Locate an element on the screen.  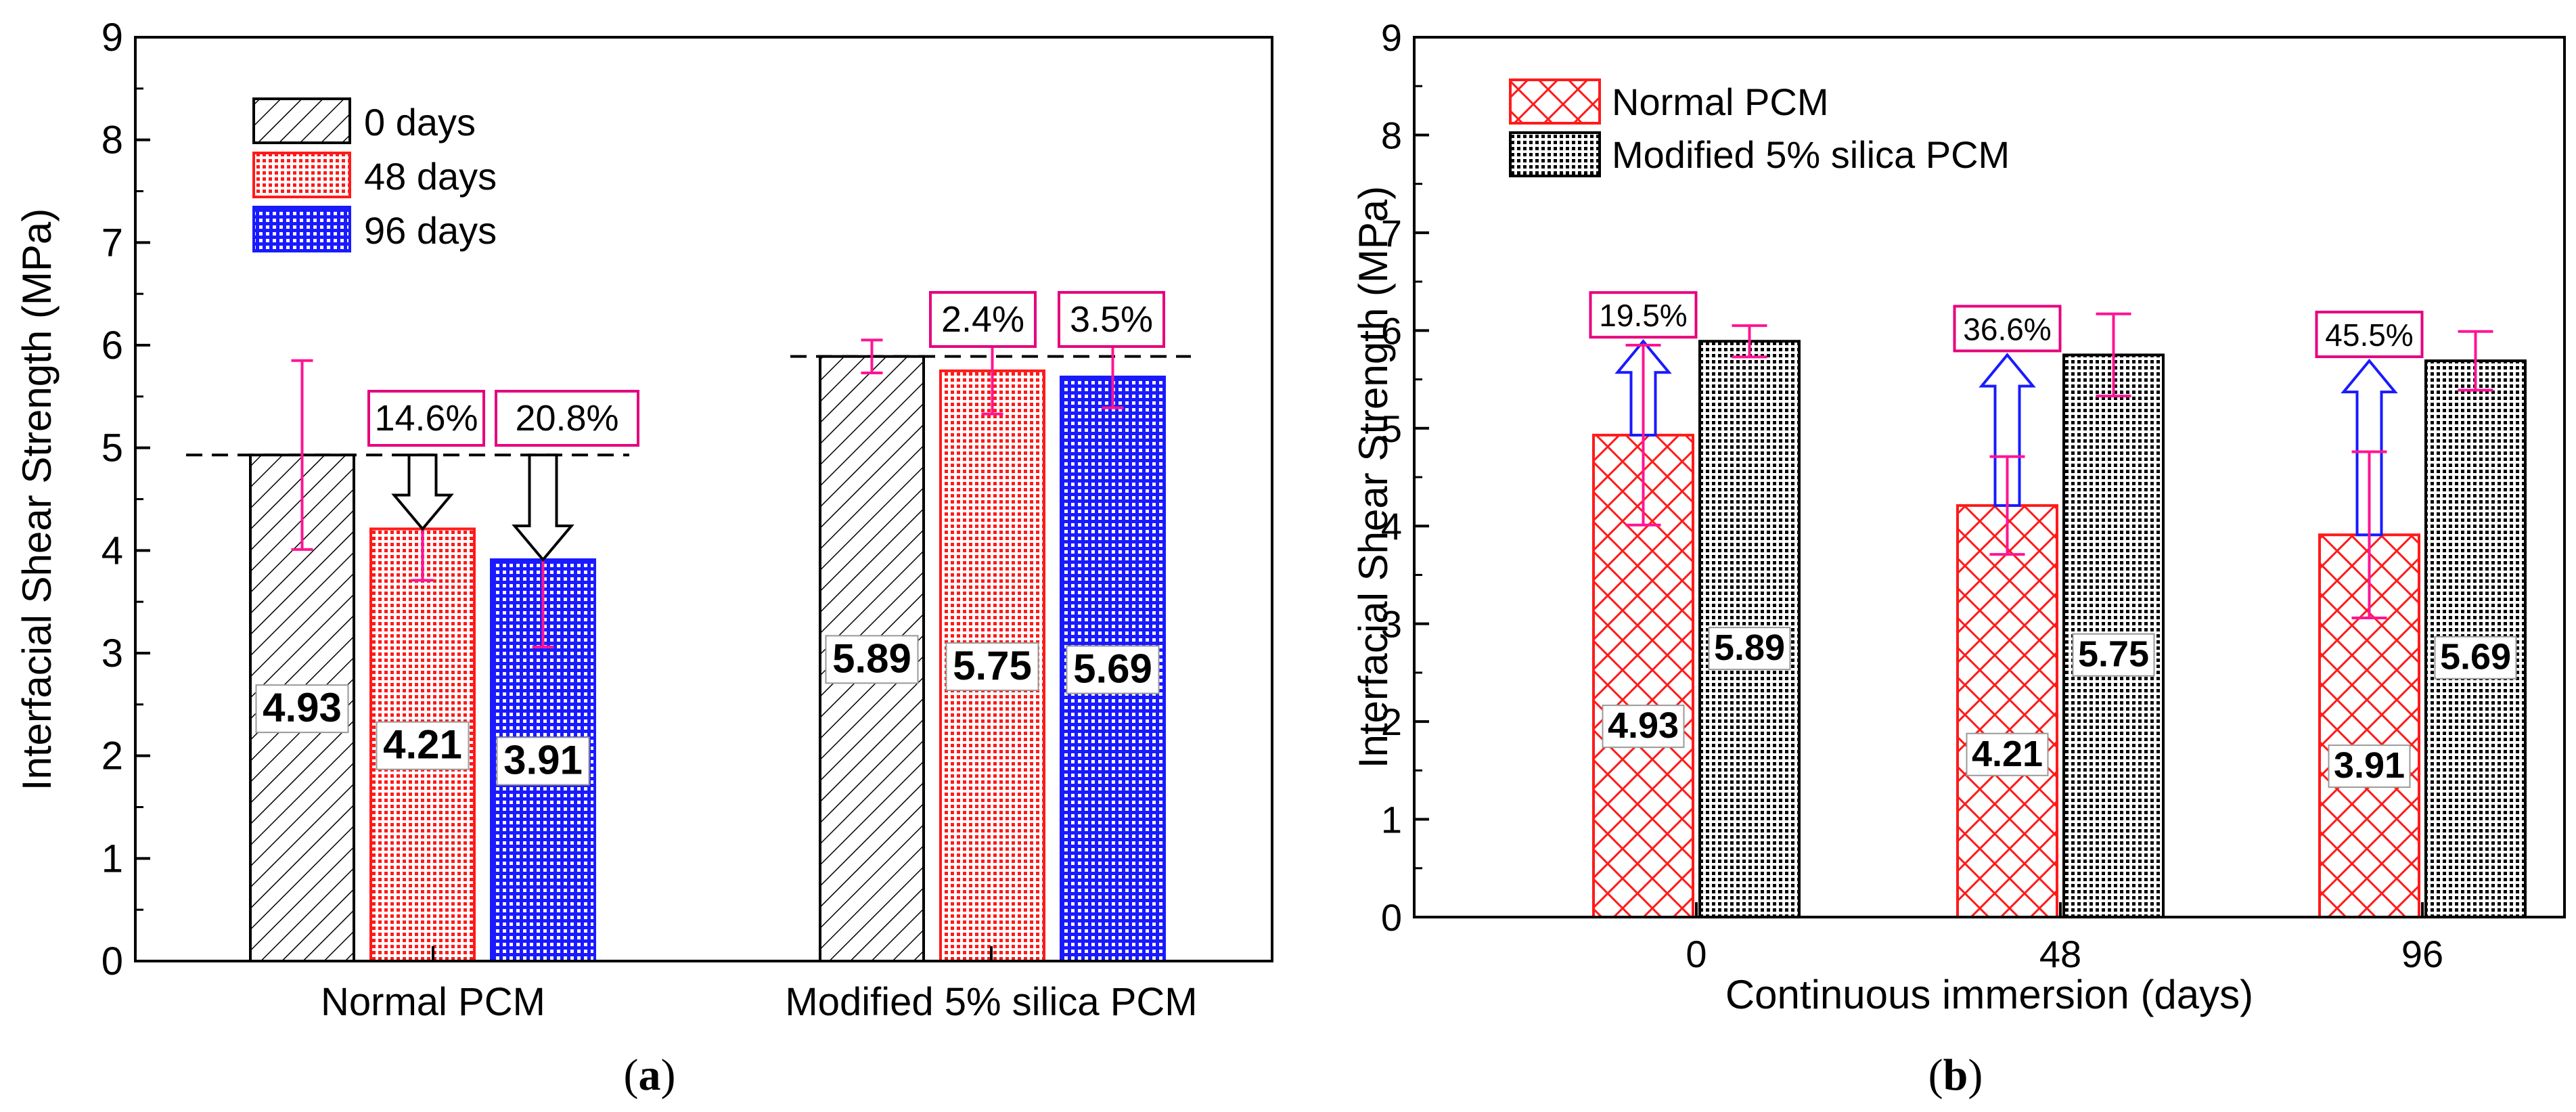
chart-b-y-tick-label-0: 0 is located at coordinates (1392, 918).